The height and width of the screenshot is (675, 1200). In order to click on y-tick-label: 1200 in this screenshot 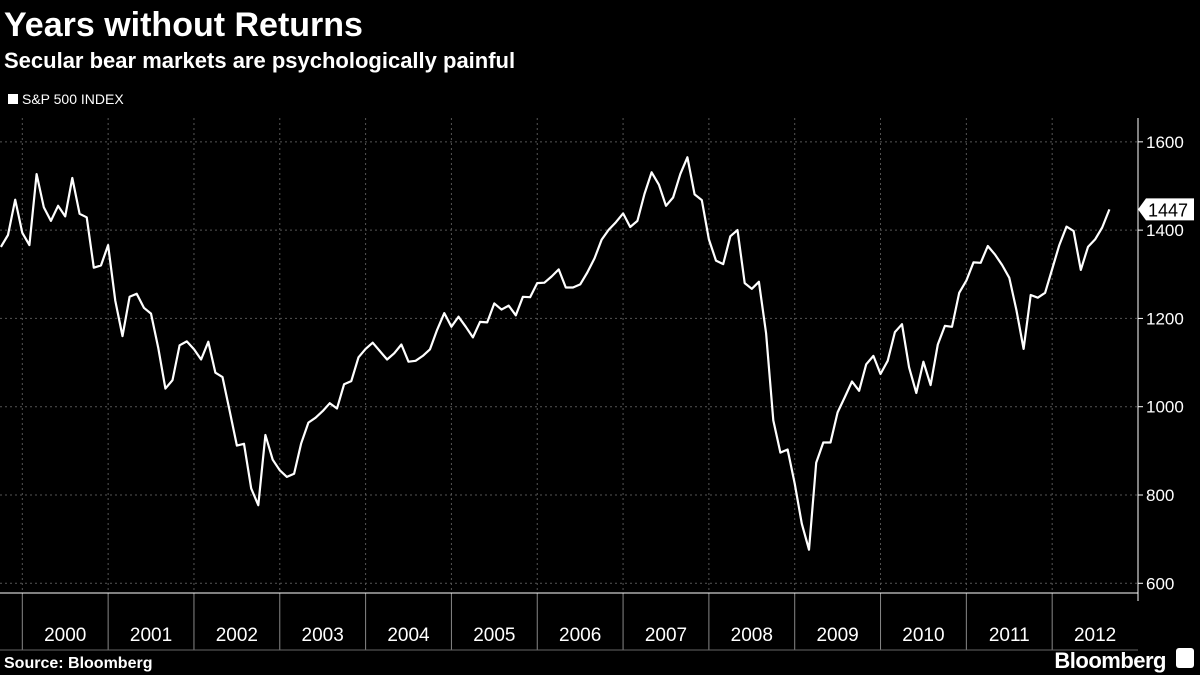, I will do `click(1165, 318)`.